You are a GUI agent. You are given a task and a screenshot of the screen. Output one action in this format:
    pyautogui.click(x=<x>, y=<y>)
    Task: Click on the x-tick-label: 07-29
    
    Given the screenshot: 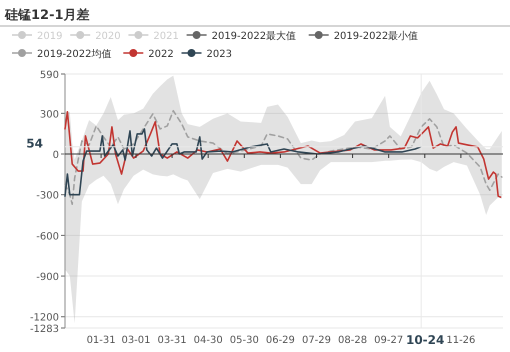 What is the action you would take?
    pyautogui.click(x=317, y=340)
    